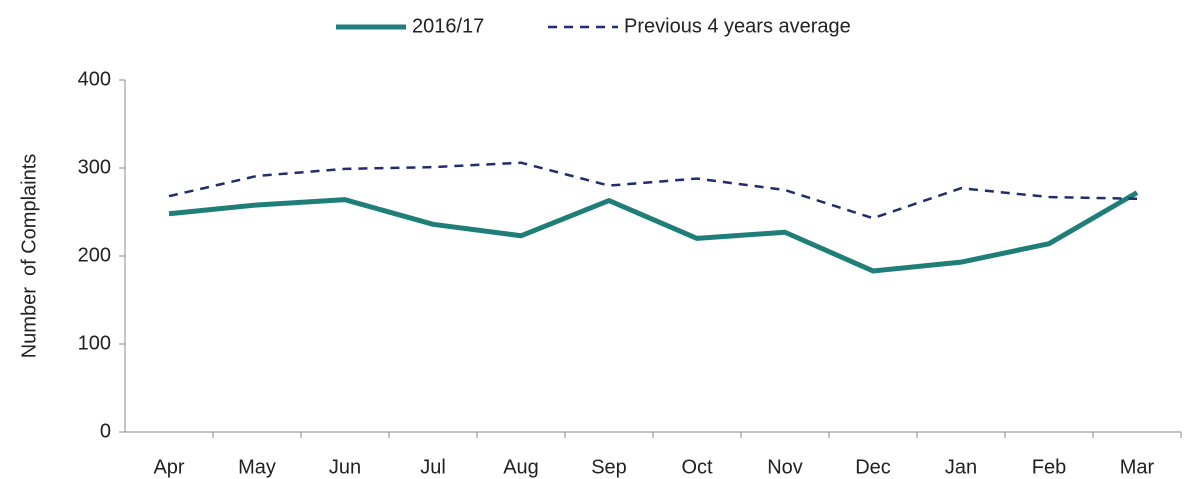 Image resolution: width=1187 pixels, height=479 pixels. Describe the element at coordinates (609, 467) in the screenshot. I see `x-tick-label: Sep` at that location.